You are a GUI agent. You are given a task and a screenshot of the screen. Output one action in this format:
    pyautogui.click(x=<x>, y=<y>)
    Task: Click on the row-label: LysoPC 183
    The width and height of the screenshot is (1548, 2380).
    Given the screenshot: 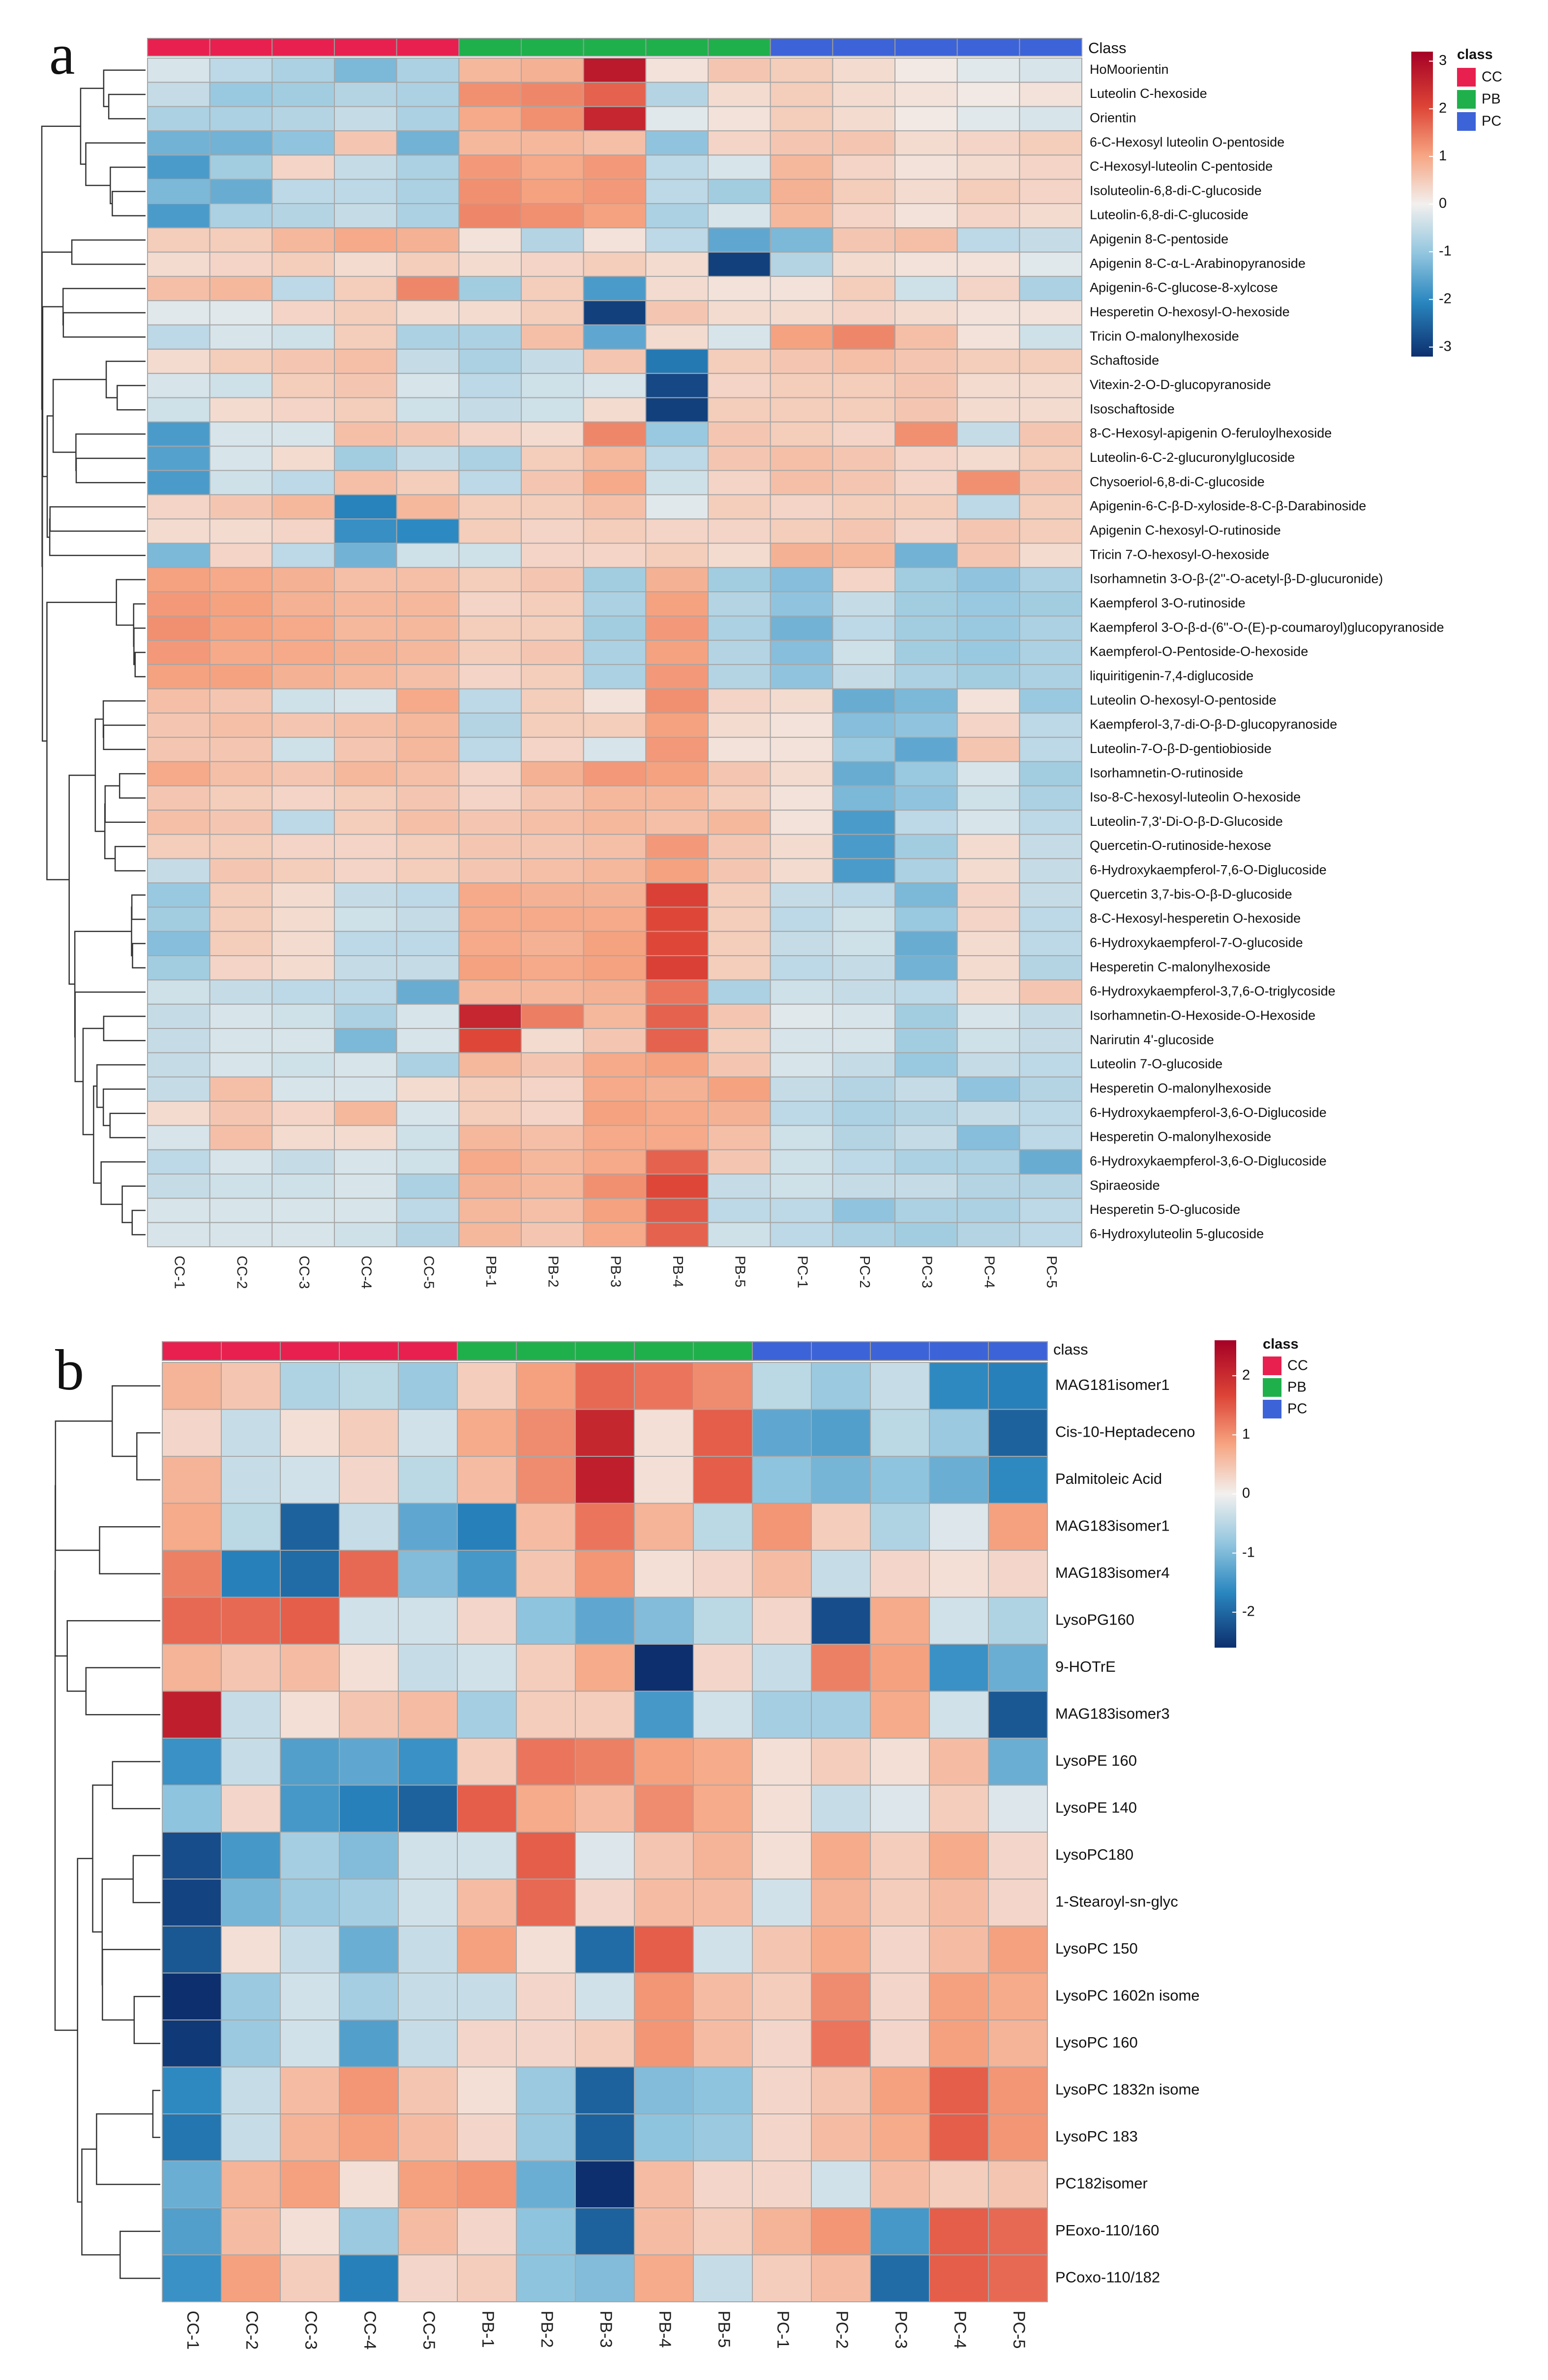 What is the action you would take?
    pyautogui.click(x=1096, y=2136)
    